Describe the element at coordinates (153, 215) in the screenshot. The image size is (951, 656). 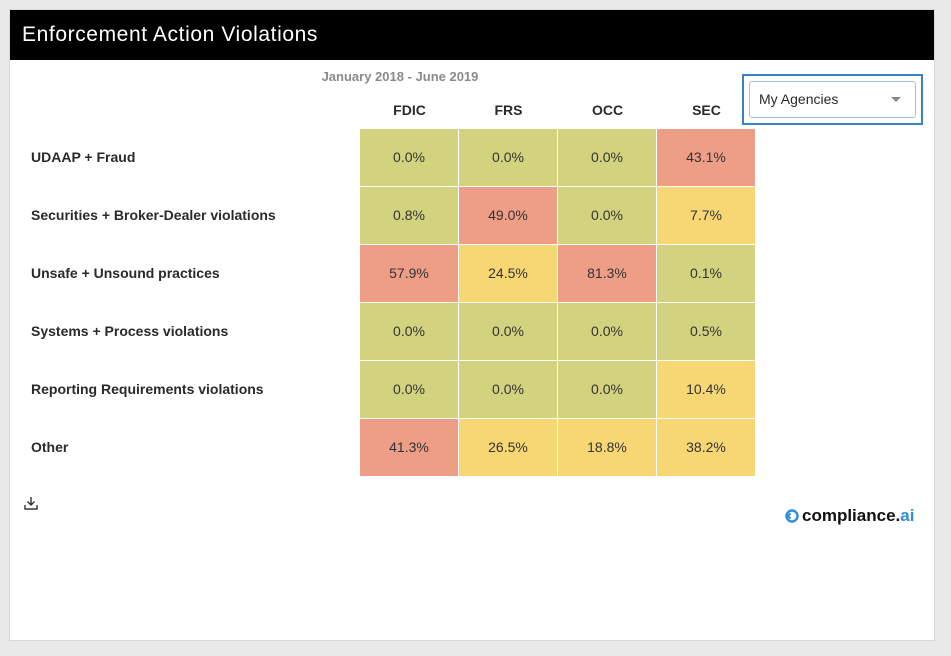
I see `row-label: Securities + Broker-Dealer violations` at that location.